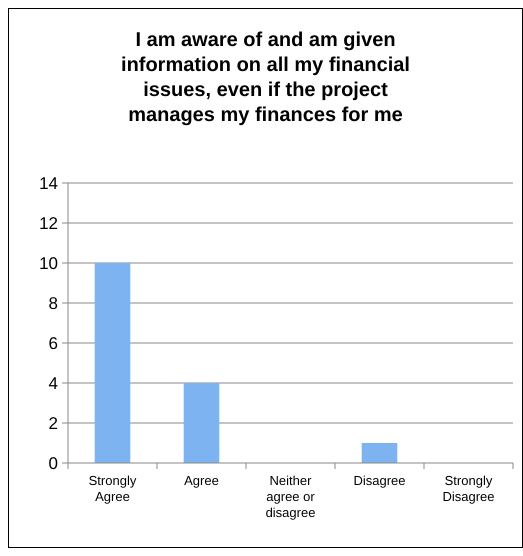 This screenshot has width=523, height=556. I want to click on chart-title: I am aware of and am given information on all my financial issues, even if the project manages my finances for me, so click(265, 77).